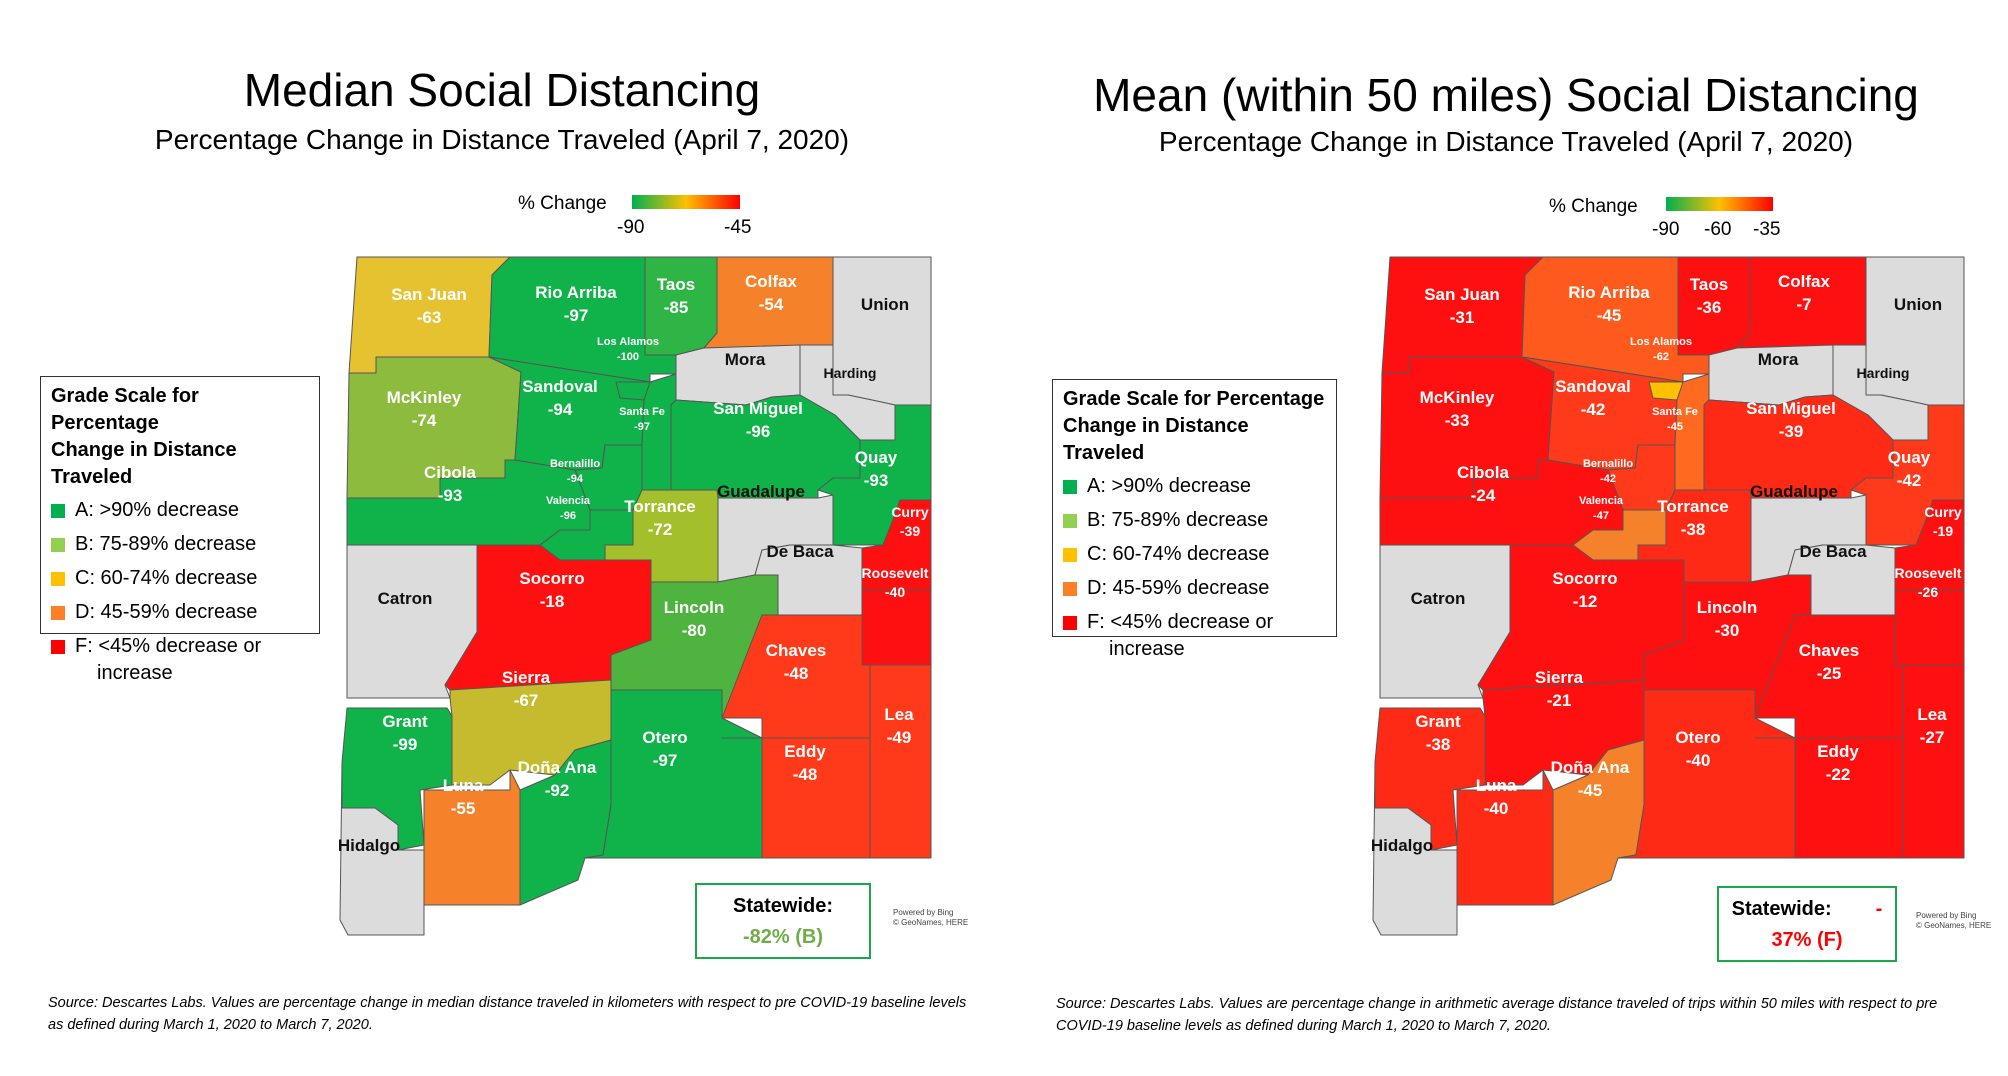 The image size is (2008, 1076). I want to click on county-lea, so click(900, 761).